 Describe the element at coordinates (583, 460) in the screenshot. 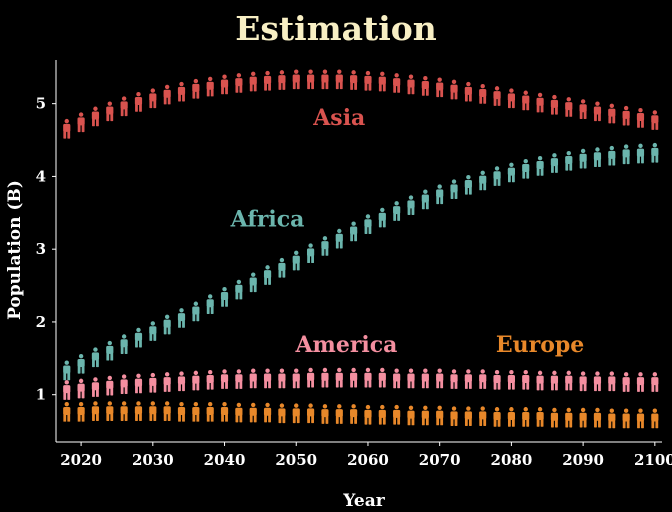

I see `x-tick-label: 2090` at that location.